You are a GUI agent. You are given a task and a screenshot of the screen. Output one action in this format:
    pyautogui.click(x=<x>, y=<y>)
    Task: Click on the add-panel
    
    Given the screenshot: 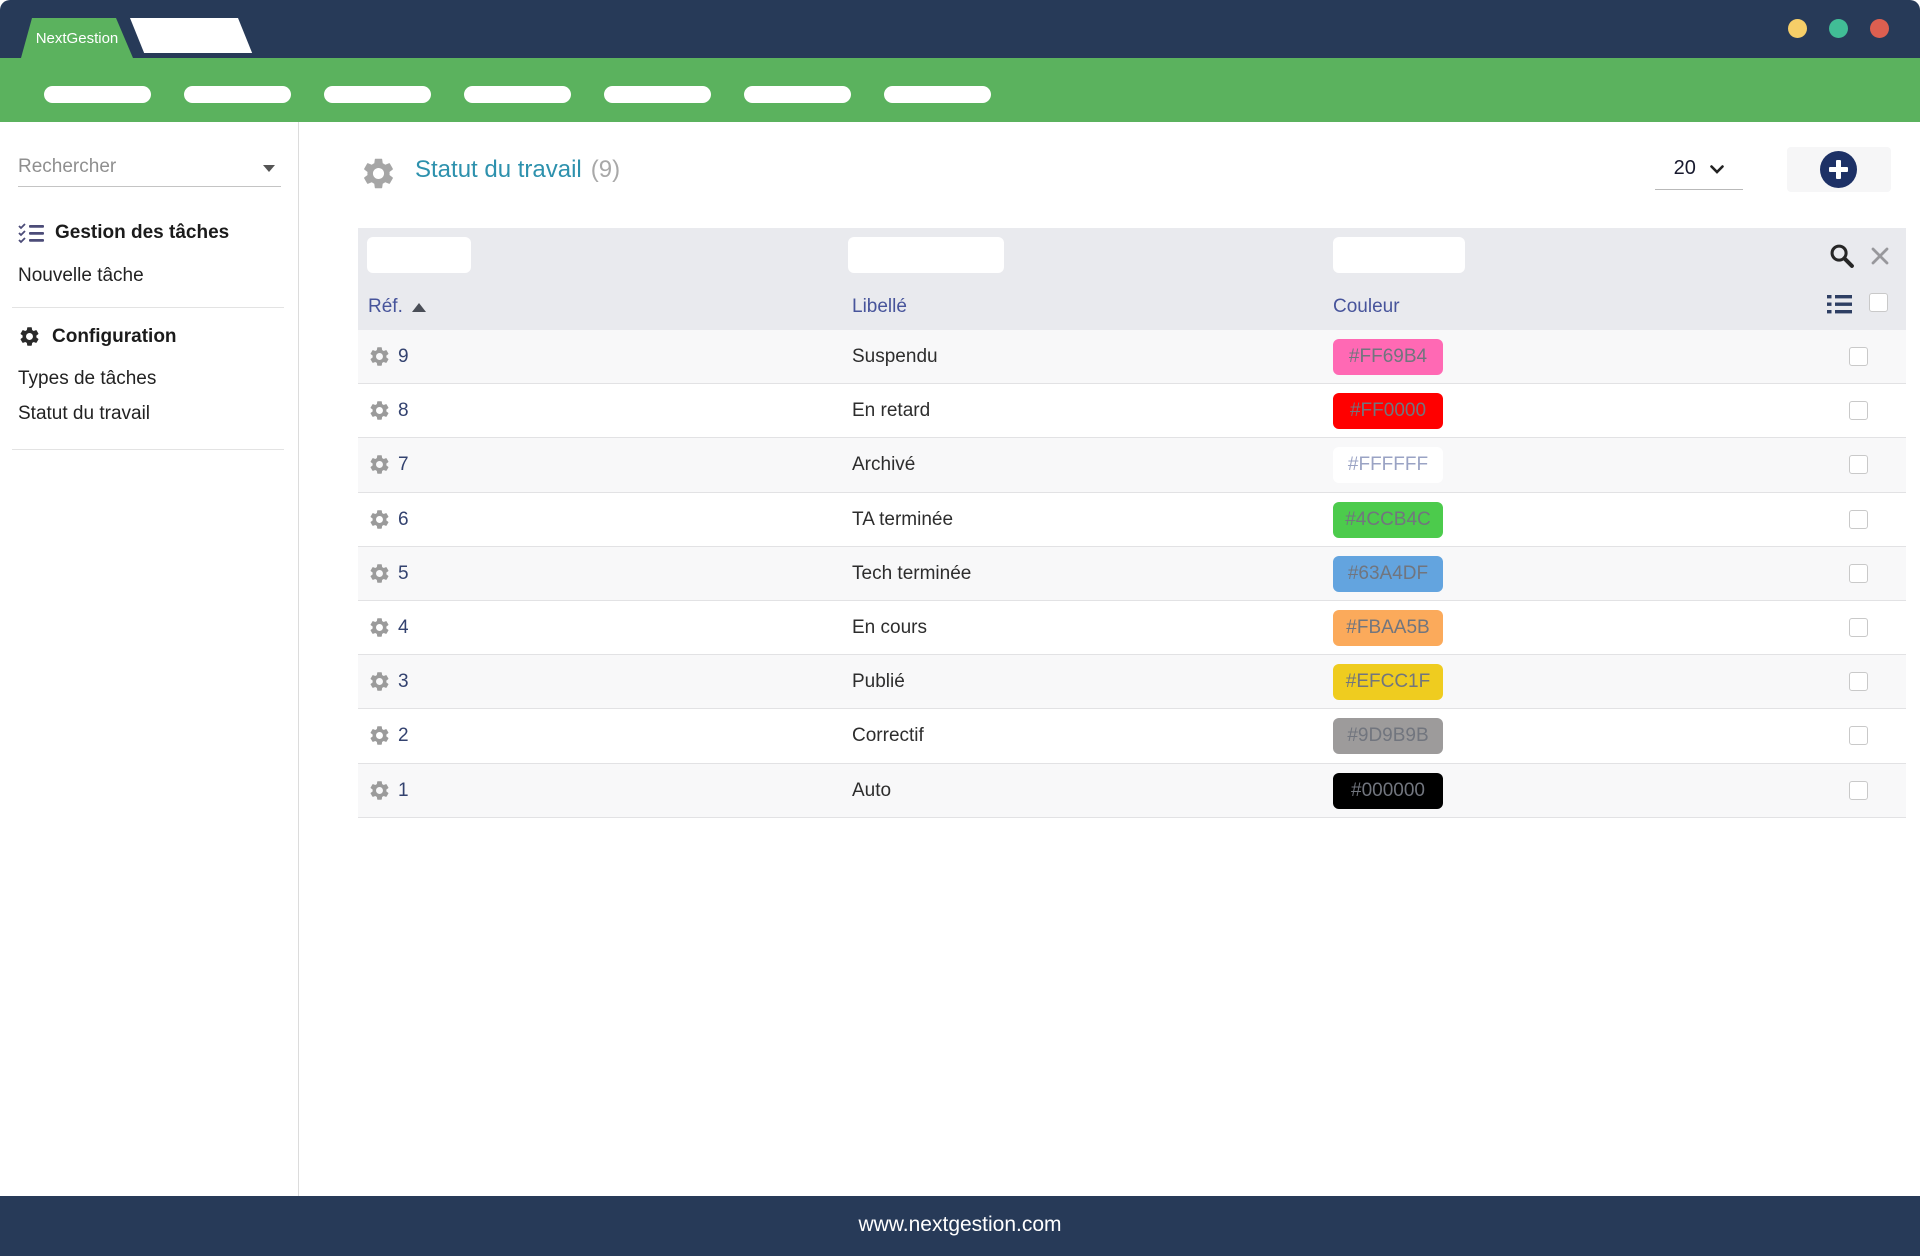 What is the action you would take?
    pyautogui.click(x=1839, y=169)
    